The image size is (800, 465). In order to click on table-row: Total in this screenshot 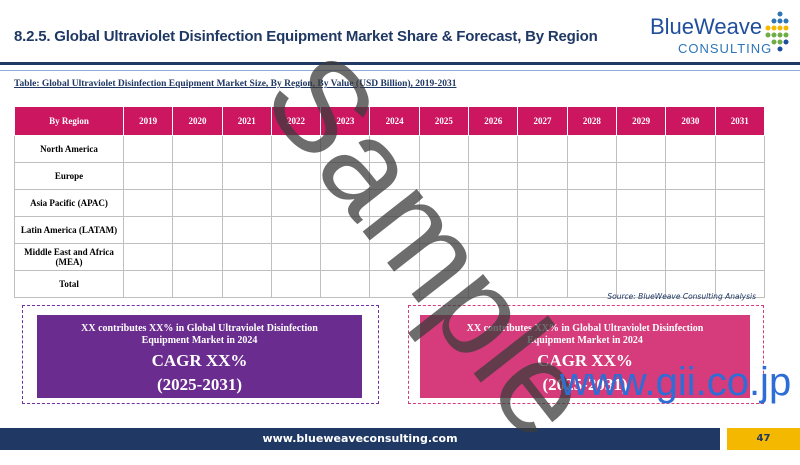, I will do `click(390, 284)`.